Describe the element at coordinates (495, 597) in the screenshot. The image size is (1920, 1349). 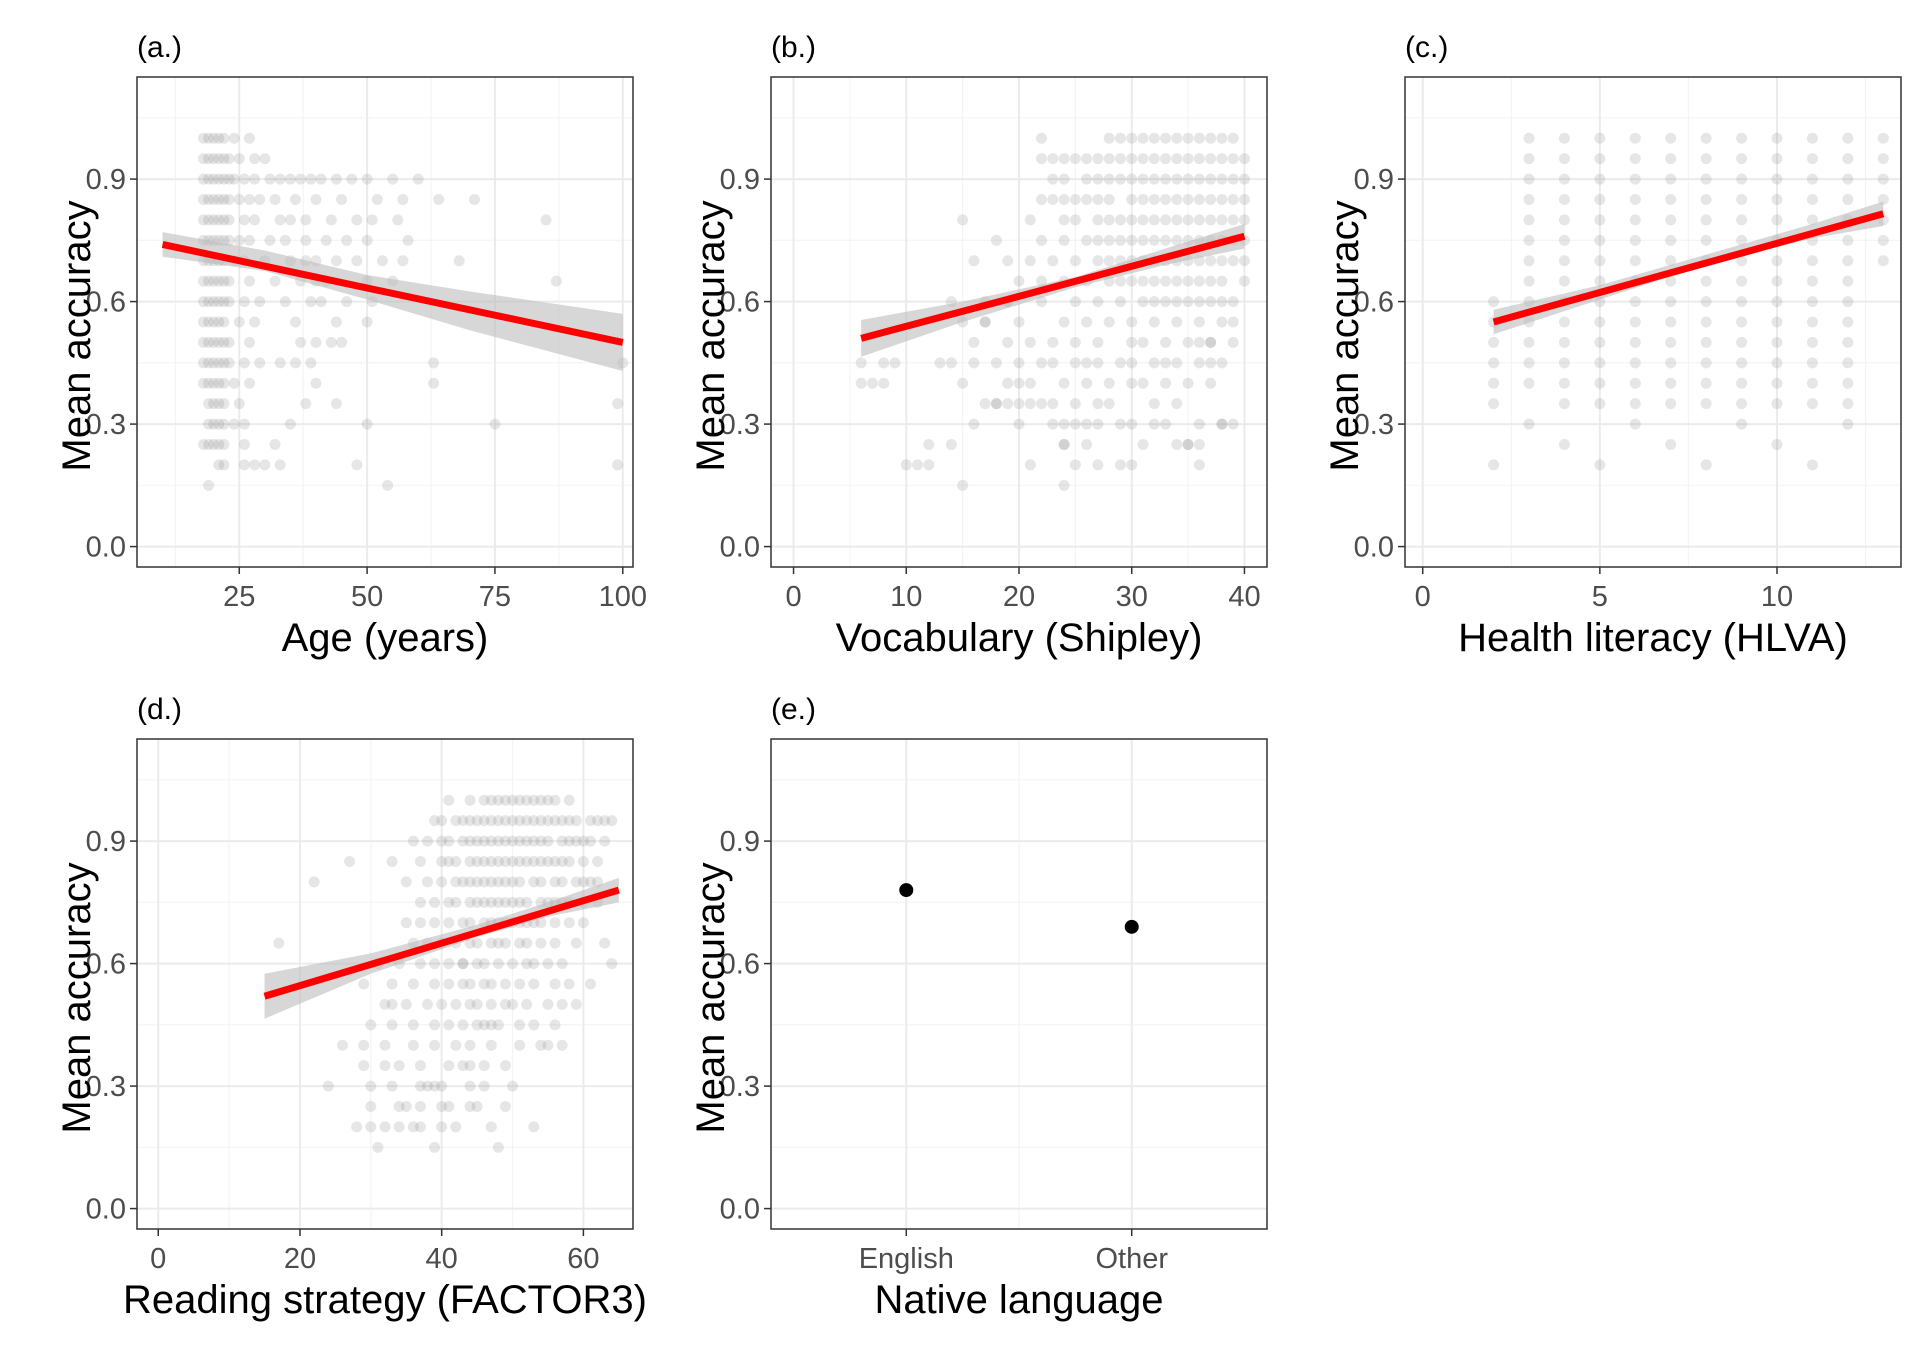
I see `x-tick-label: 75` at that location.